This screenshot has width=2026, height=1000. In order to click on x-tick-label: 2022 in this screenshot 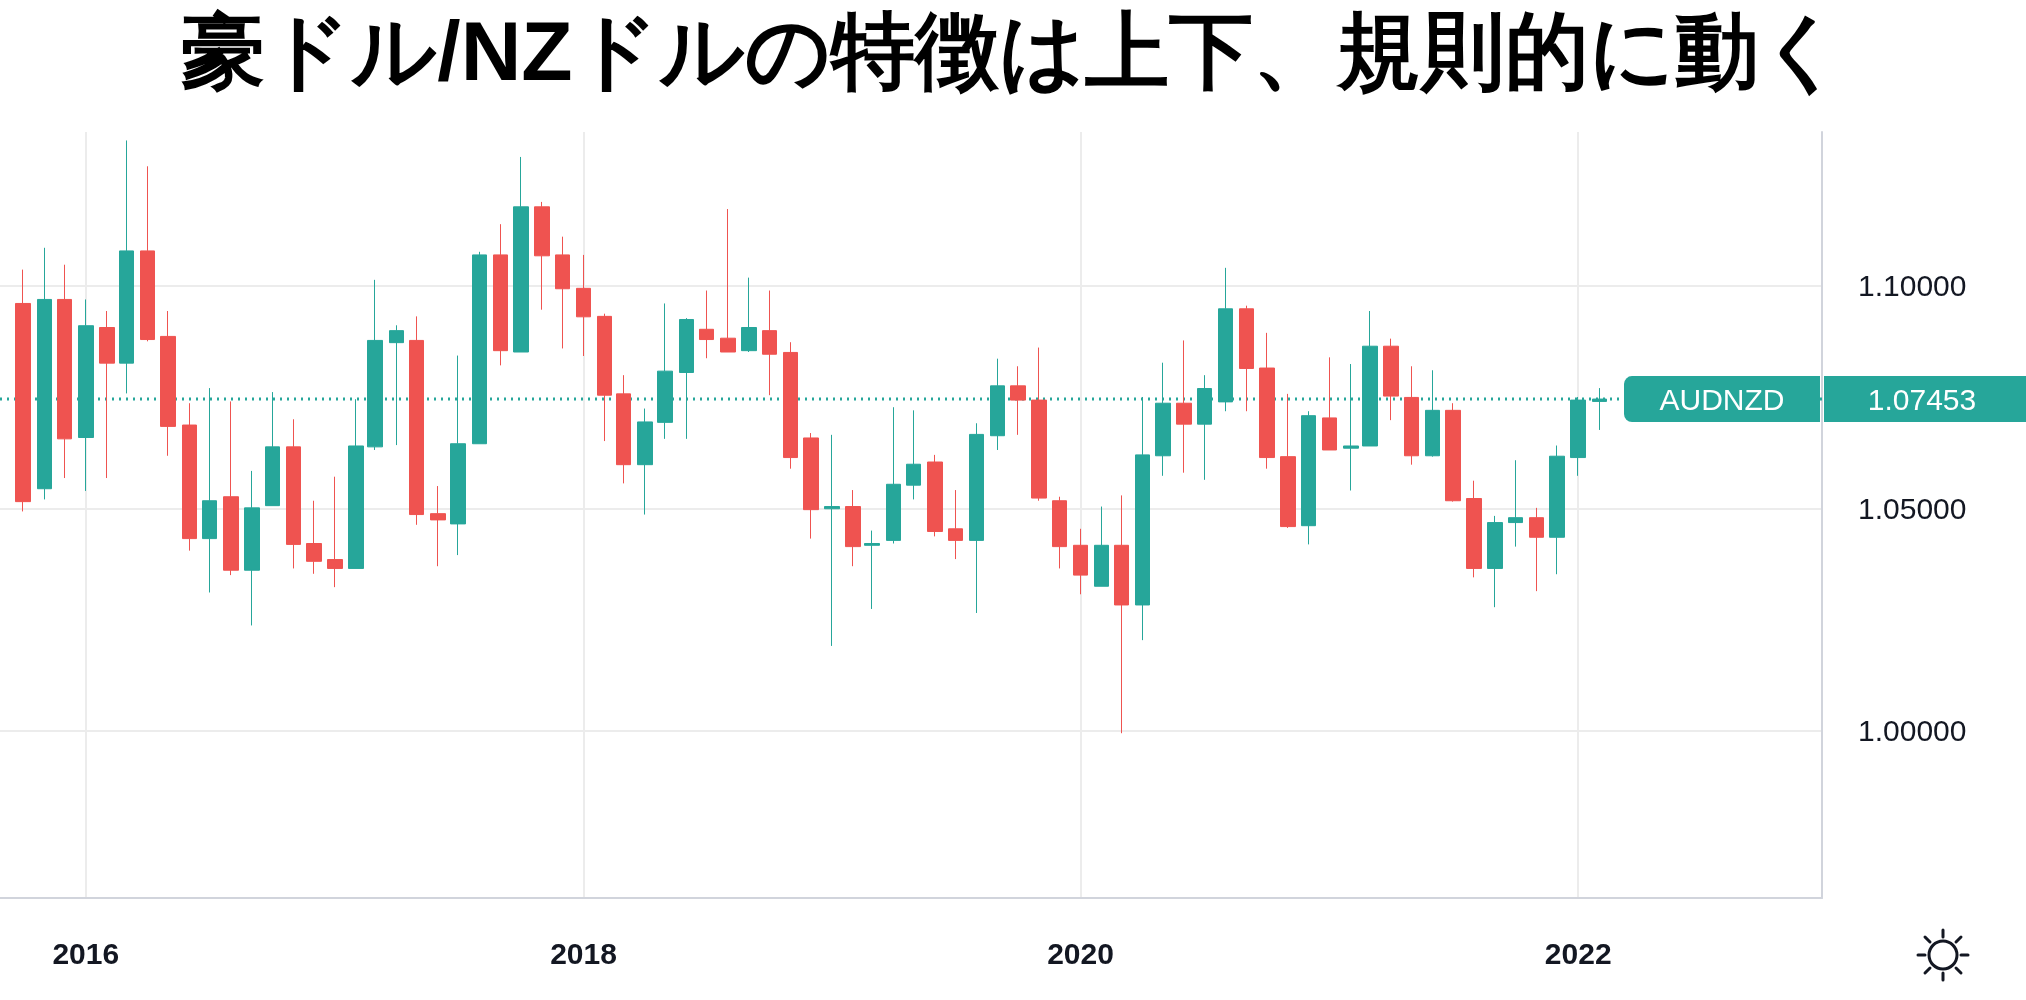, I will do `click(1578, 953)`.